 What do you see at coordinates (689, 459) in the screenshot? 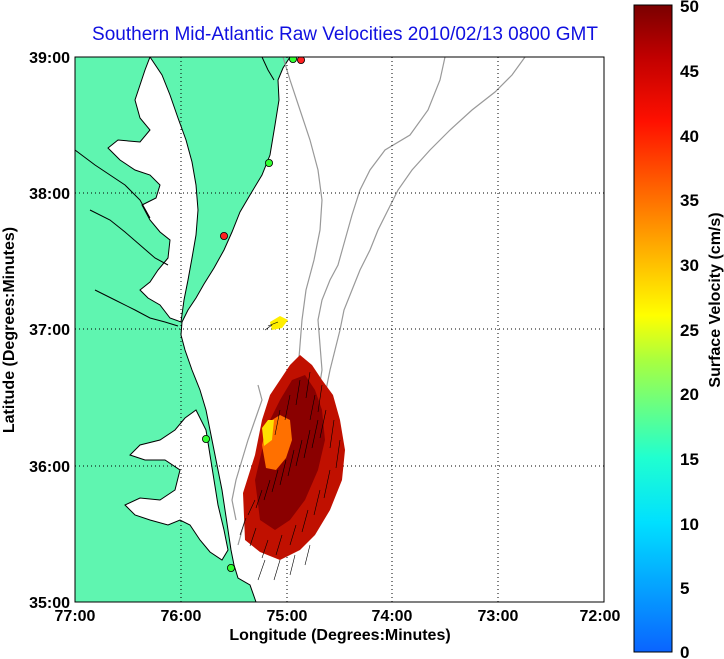
I see `colorbar-tick-label: 15` at bounding box center [689, 459].